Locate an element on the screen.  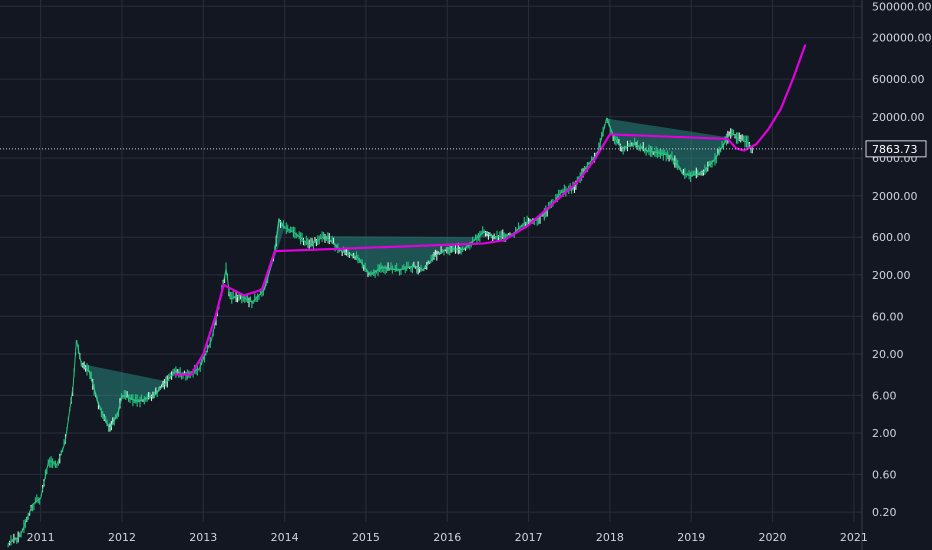
y-tick-label: 200000.00 is located at coordinates (902, 38).